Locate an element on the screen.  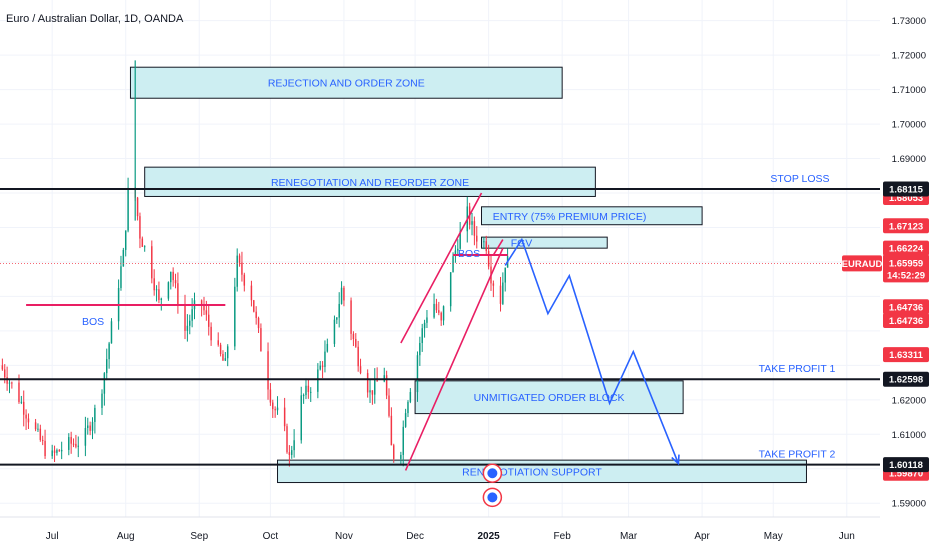
bos-label: BOS is located at coordinates (93, 322).